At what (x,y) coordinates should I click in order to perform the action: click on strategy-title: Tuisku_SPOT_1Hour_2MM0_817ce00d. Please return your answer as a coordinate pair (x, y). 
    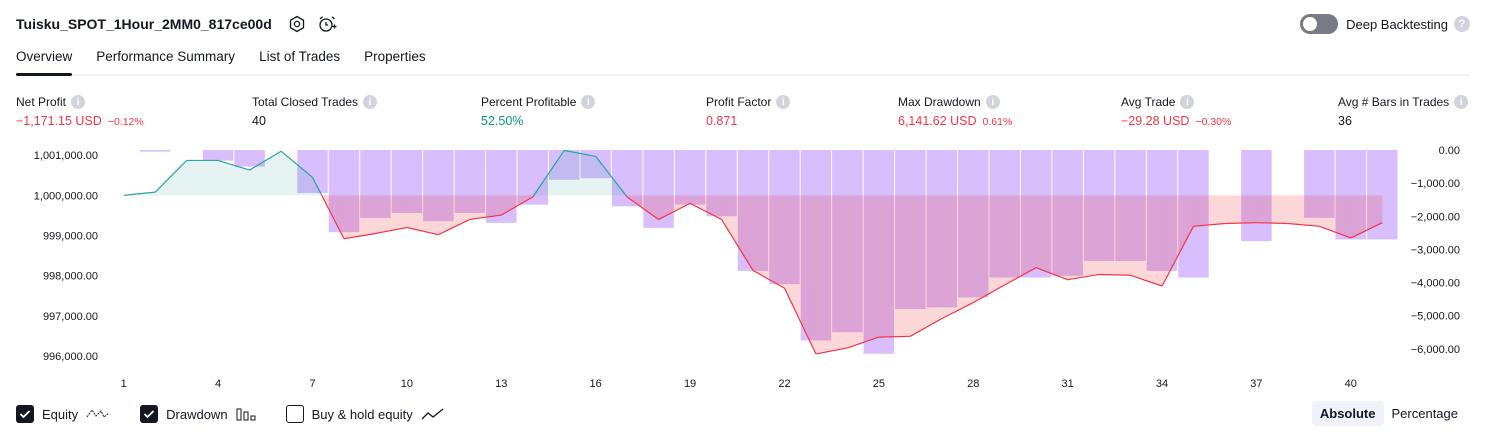
    Looking at the image, I should click on (144, 24).